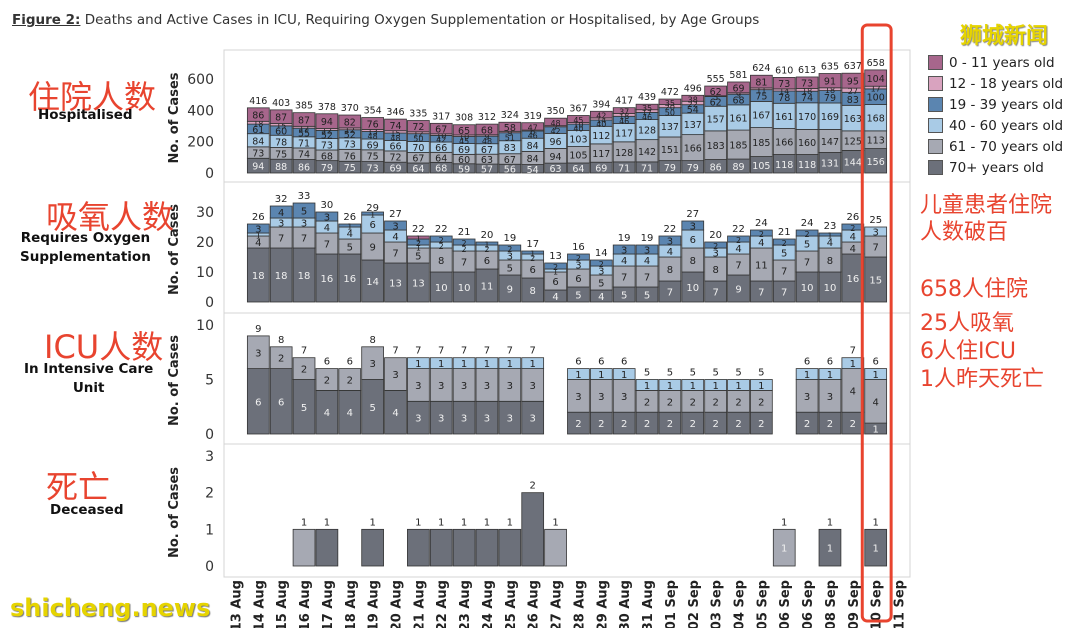  What do you see at coordinates (738, 167) in the screenshot?
I see `segment-label: 89` at bounding box center [738, 167].